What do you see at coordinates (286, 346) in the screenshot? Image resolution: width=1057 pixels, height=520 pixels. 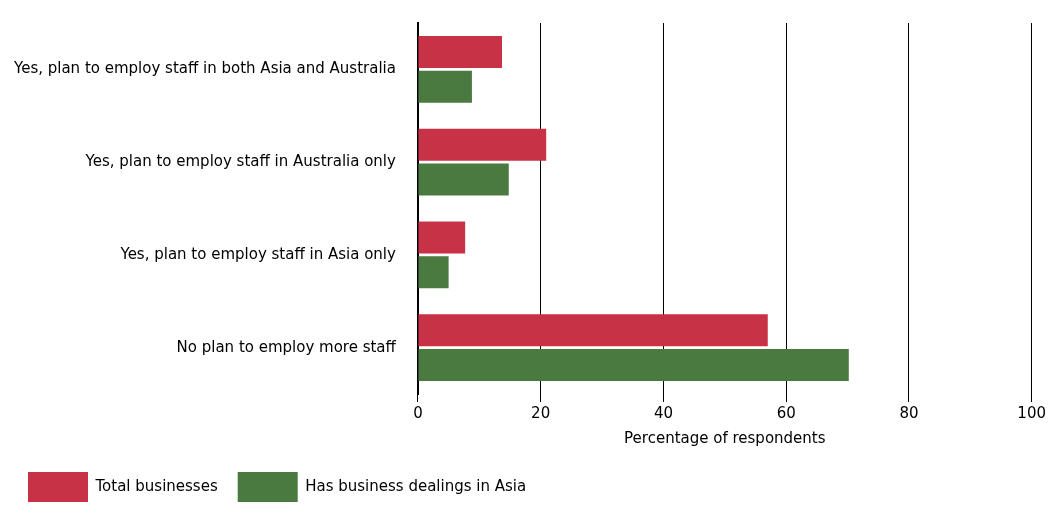 I see `y-tick-label: No plan to employ more staff` at bounding box center [286, 346].